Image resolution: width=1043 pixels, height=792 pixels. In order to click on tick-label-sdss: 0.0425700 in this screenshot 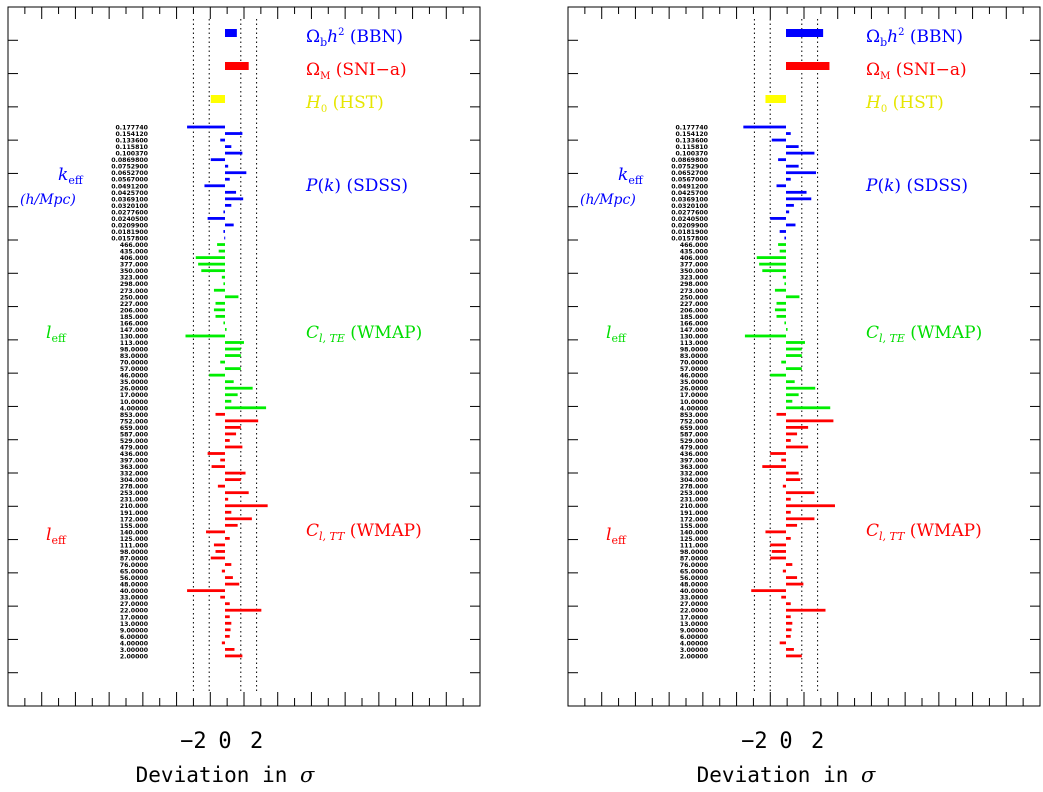, I will do `click(129, 193)`.